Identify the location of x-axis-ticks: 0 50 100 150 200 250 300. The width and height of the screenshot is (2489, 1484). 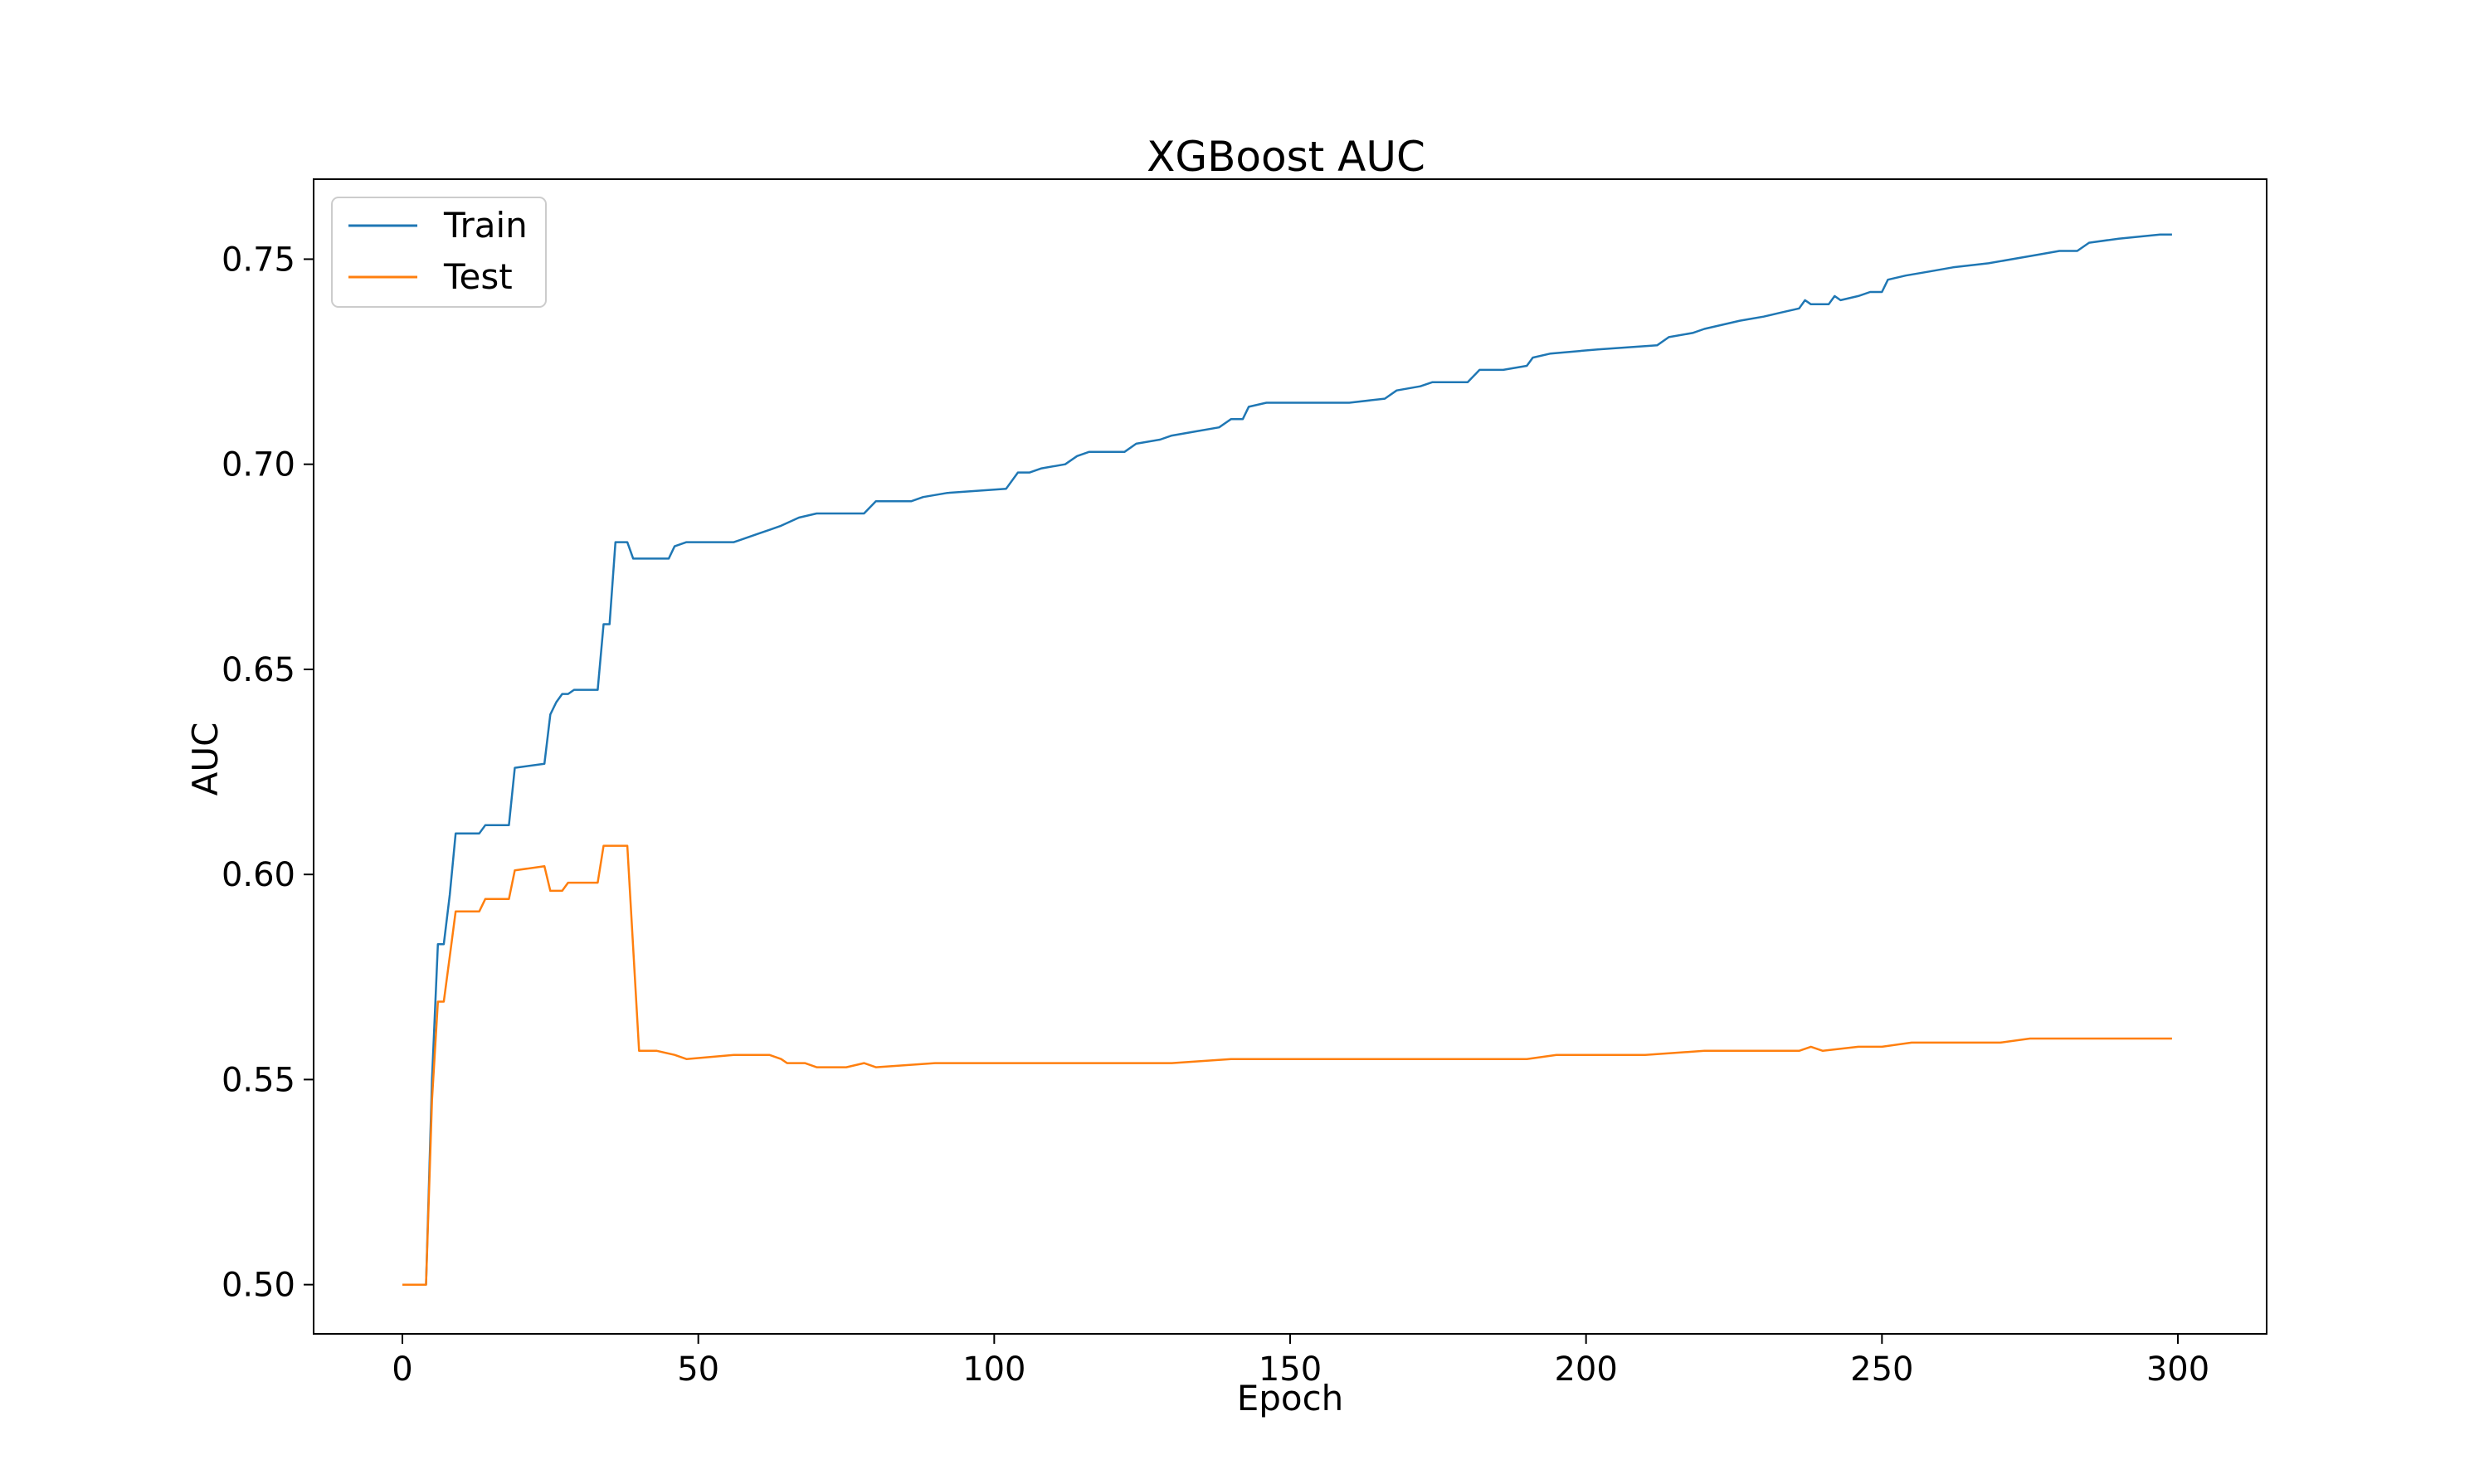
(1300, 1361).